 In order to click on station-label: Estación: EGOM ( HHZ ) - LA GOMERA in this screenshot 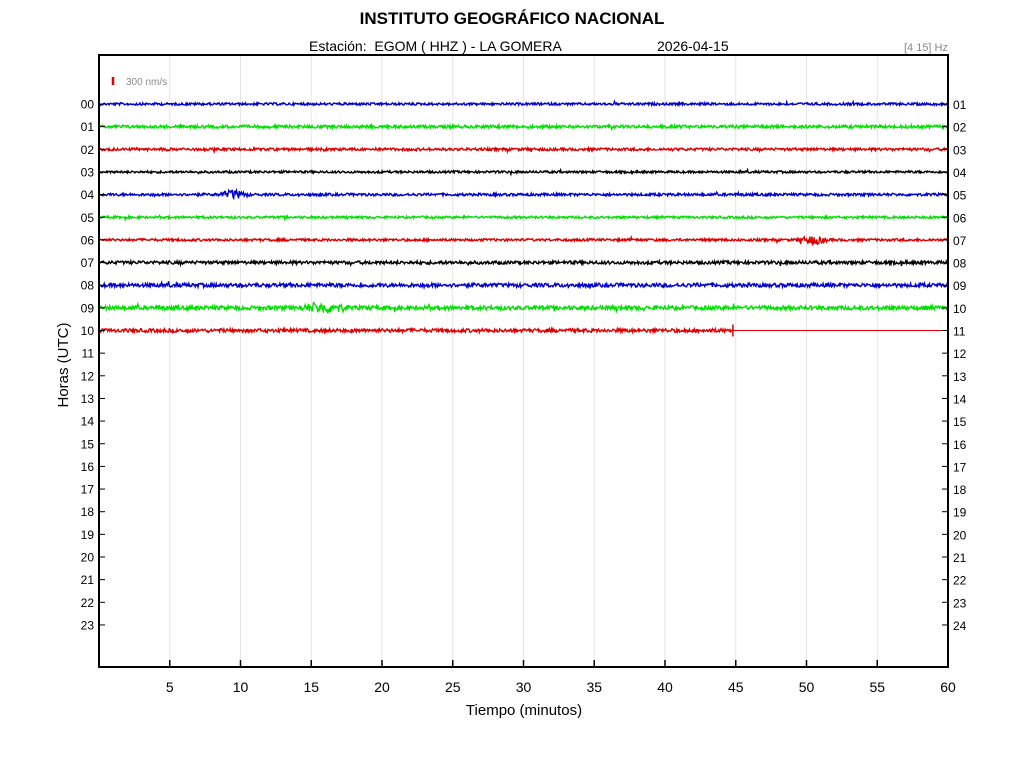, I will do `click(435, 46)`.